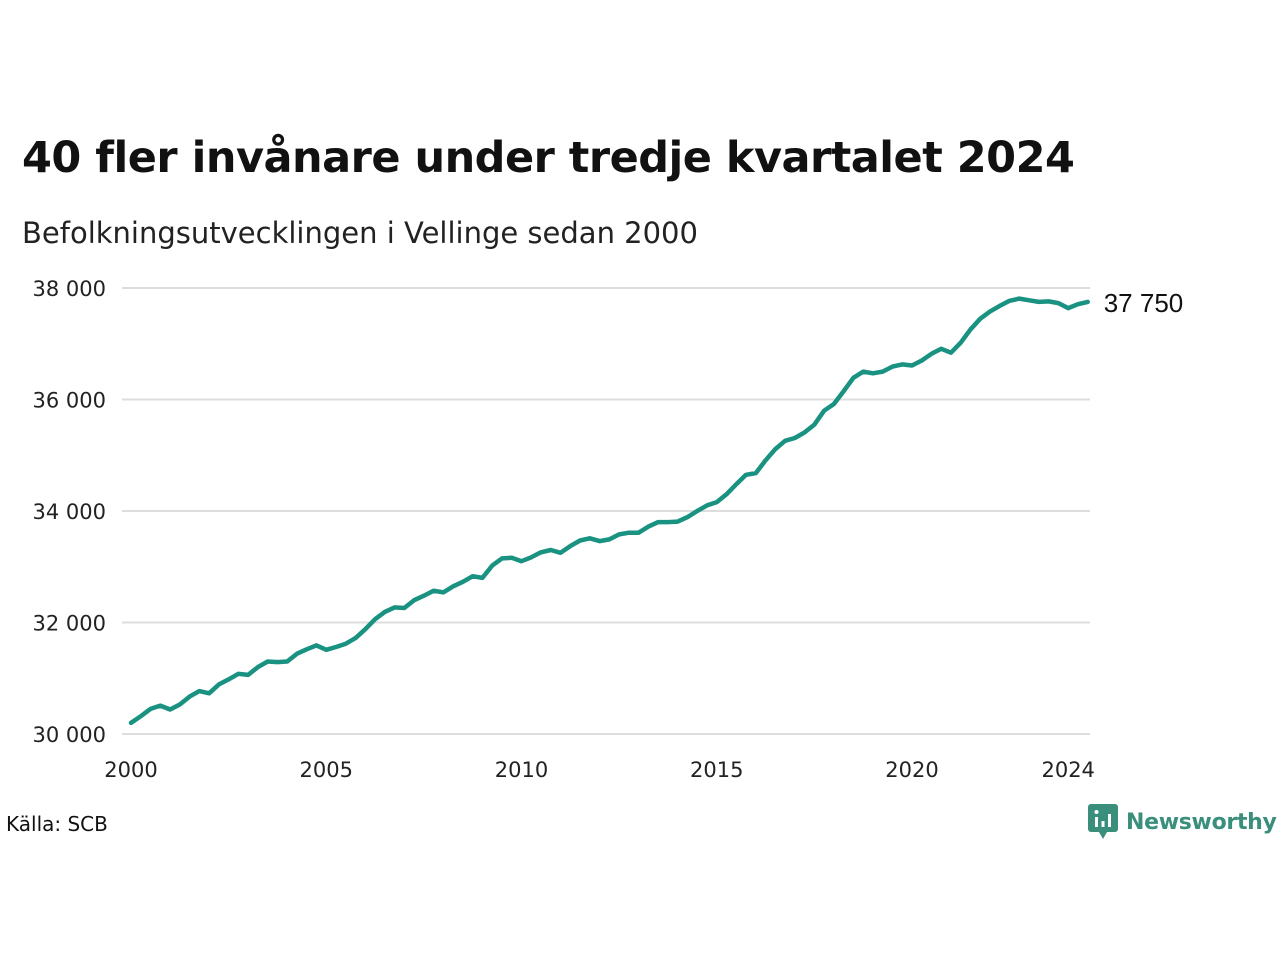 Image resolution: width=1280 pixels, height=960 pixels. What do you see at coordinates (57, 824) in the screenshot?
I see `source-note: Källa: SCB` at bounding box center [57, 824].